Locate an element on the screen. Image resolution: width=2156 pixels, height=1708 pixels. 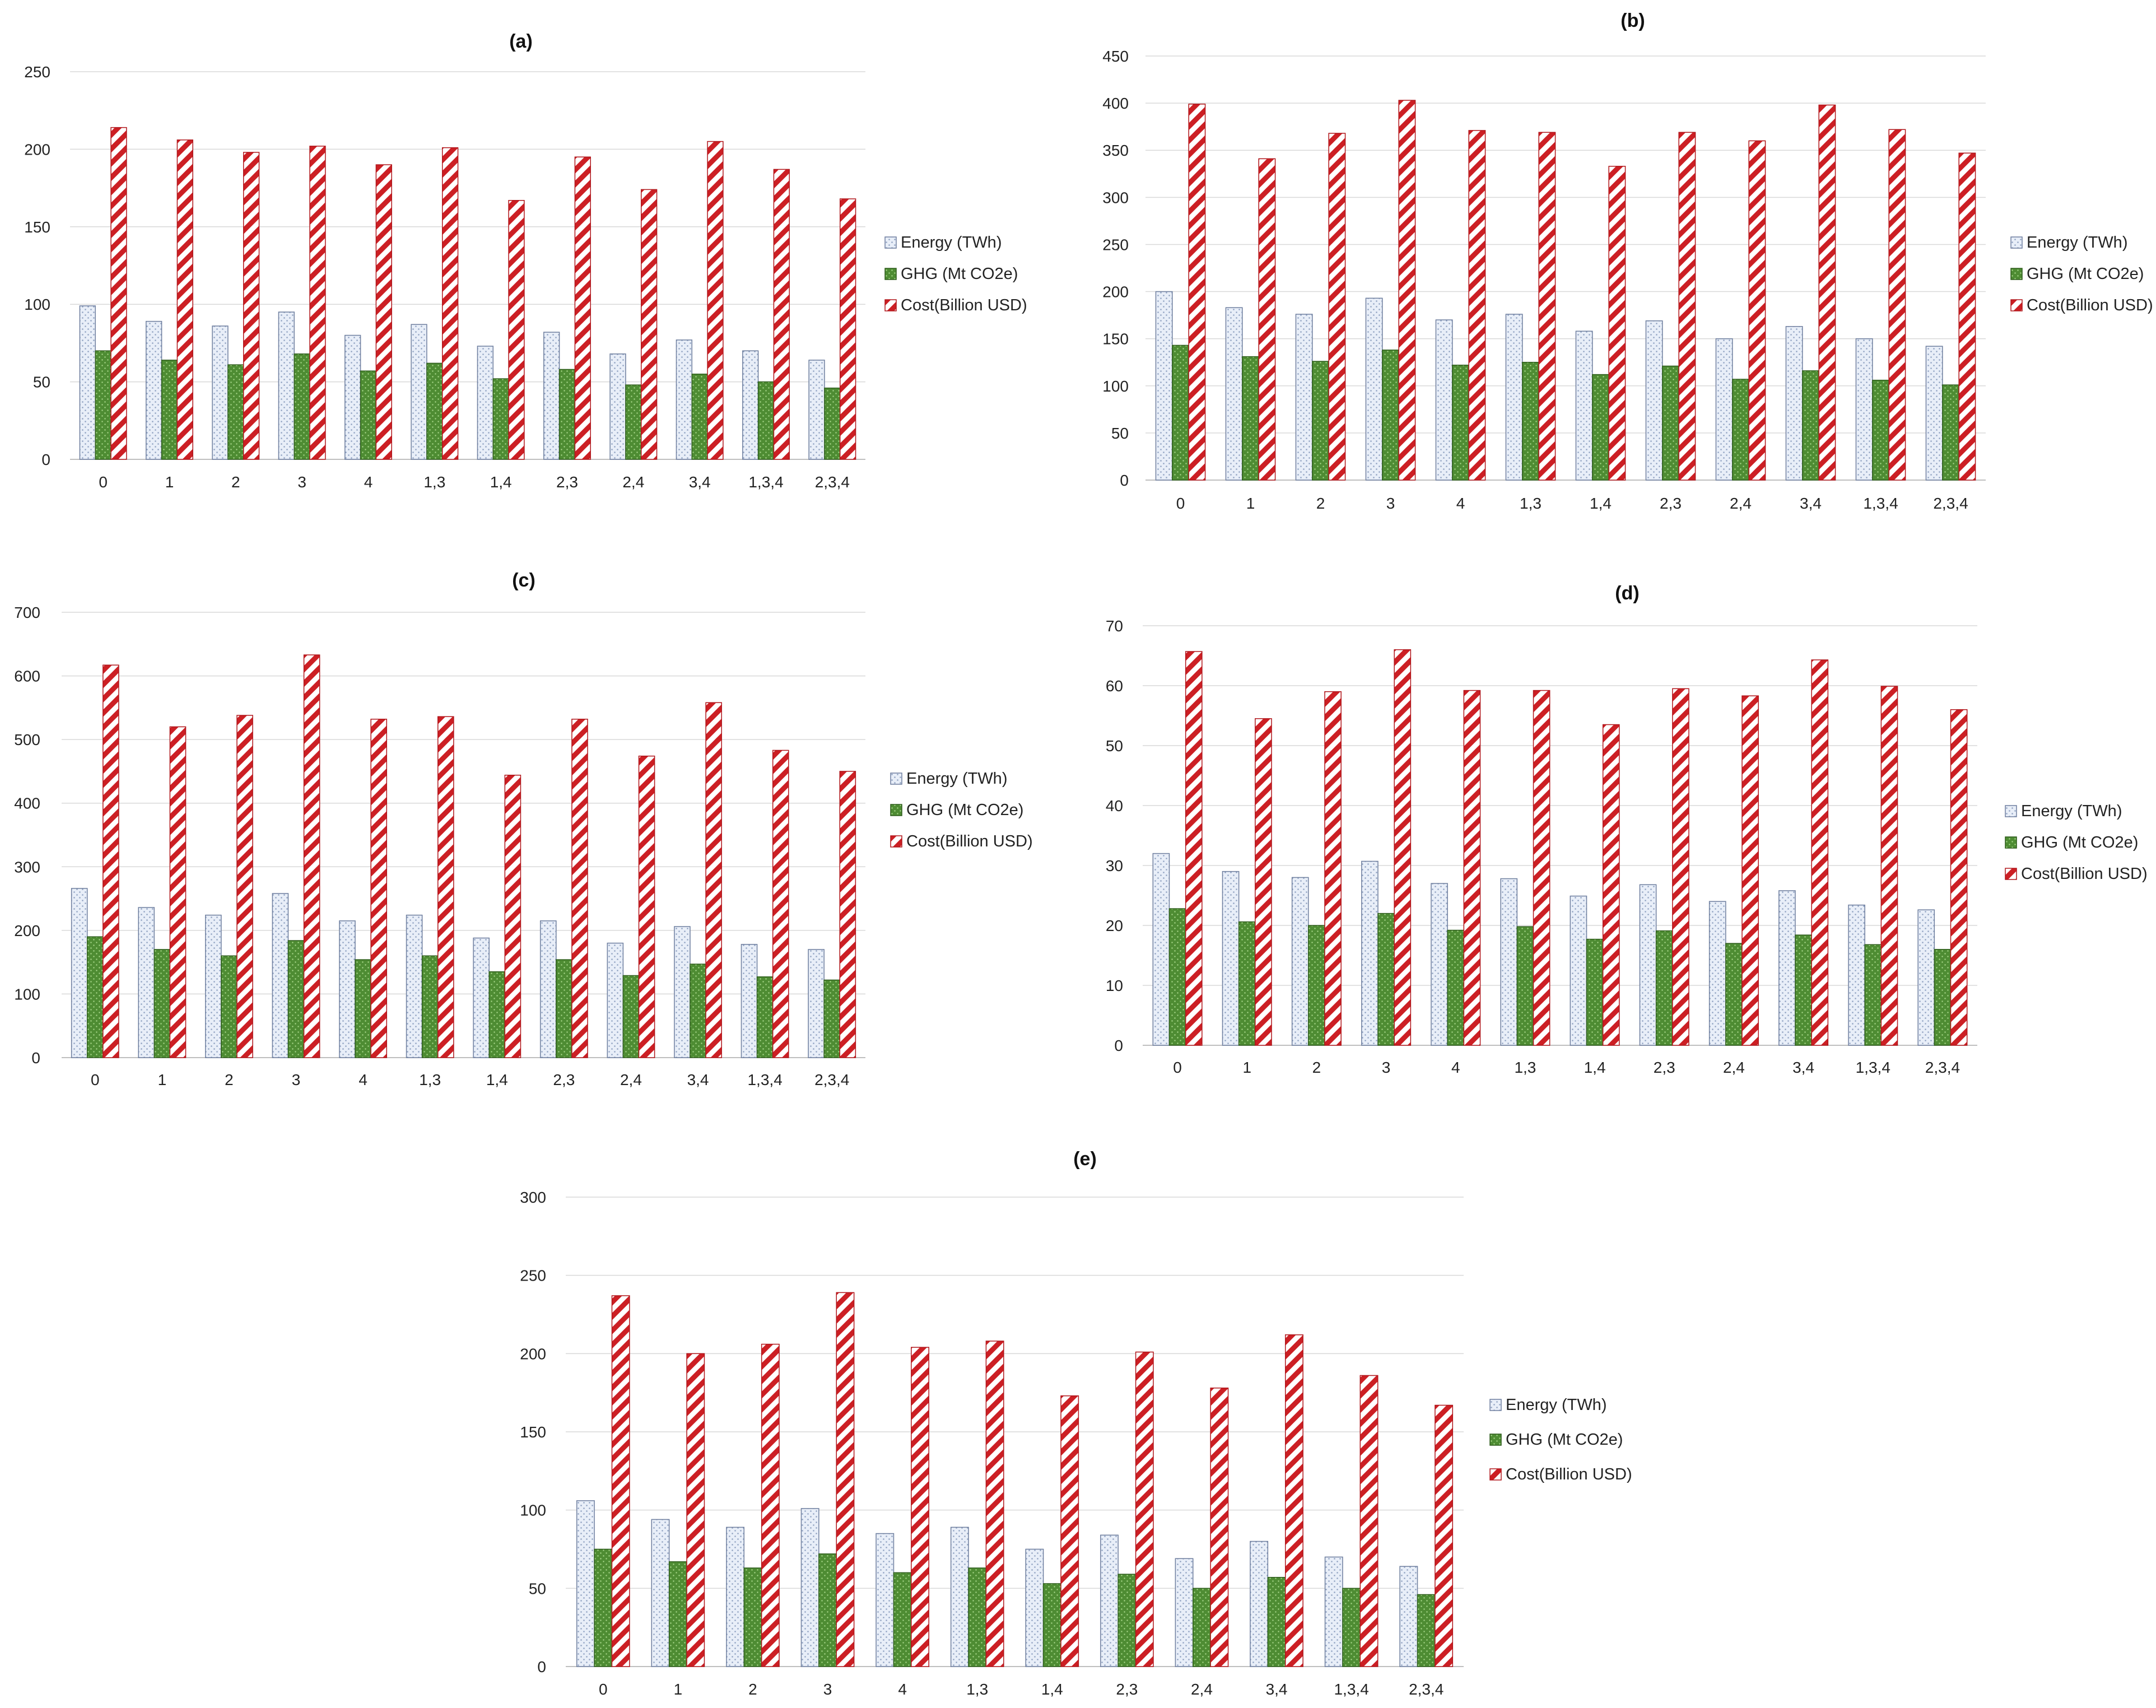
legend-label-energy: Energy (TWh) is located at coordinates (951, 243).